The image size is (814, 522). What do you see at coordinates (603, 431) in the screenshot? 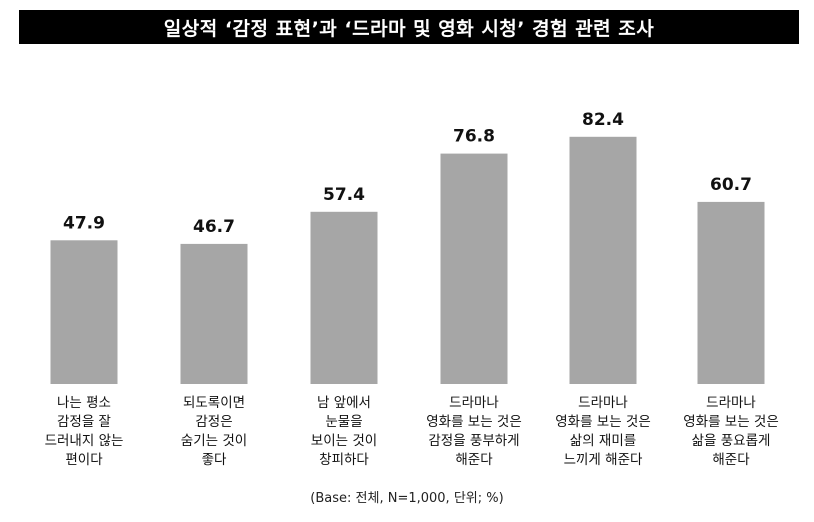
I see `category-label-5: 드라마나 영화를 보는 것은 삶의 재미를 느끼게 해준다` at bounding box center [603, 431].